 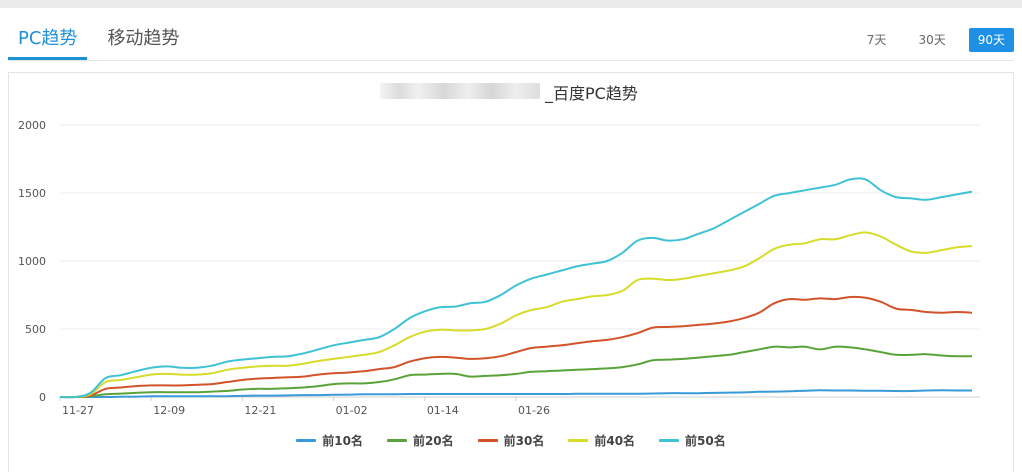 What do you see at coordinates (35, 329) in the screenshot?
I see `y-tick-label: 500` at bounding box center [35, 329].